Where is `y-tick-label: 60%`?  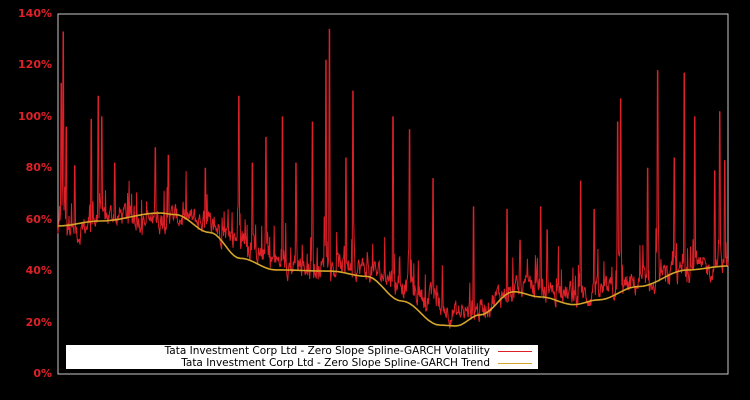 y-tick-label: 60% is located at coordinates (38, 219).